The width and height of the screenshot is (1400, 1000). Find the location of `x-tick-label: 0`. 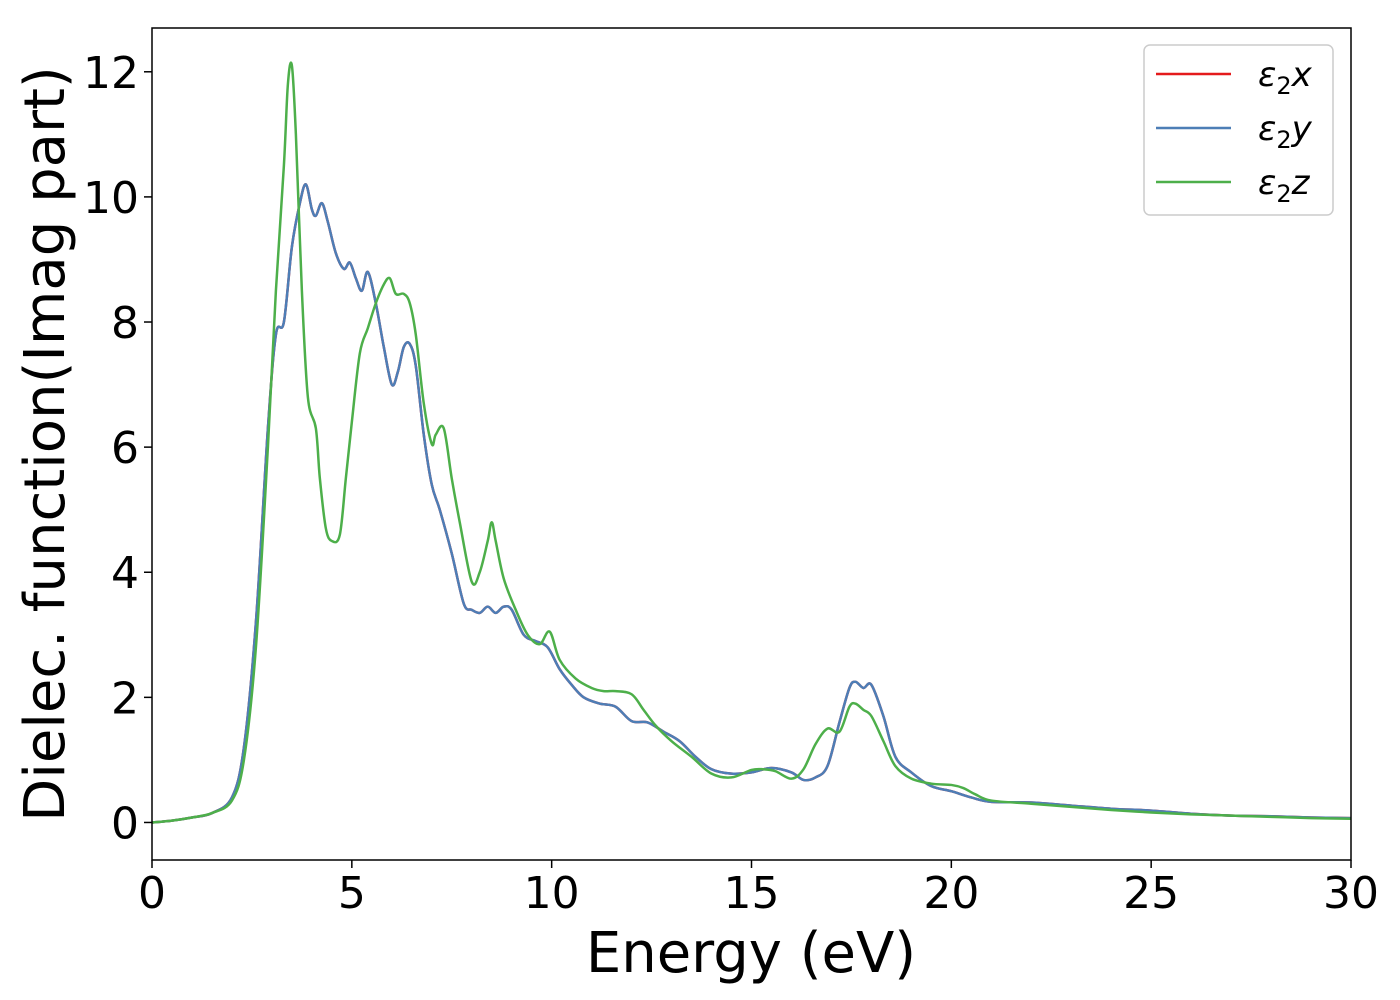

x-tick-label: 0 is located at coordinates (152, 893).